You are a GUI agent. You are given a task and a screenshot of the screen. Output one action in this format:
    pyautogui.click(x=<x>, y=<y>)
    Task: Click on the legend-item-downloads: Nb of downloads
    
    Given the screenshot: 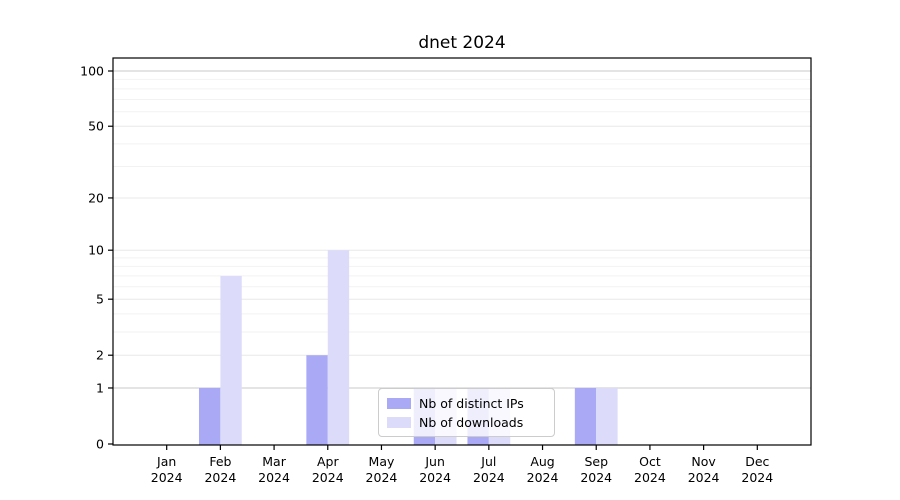 What is the action you would take?
    pyautogui.click(x=466, y=422)
    